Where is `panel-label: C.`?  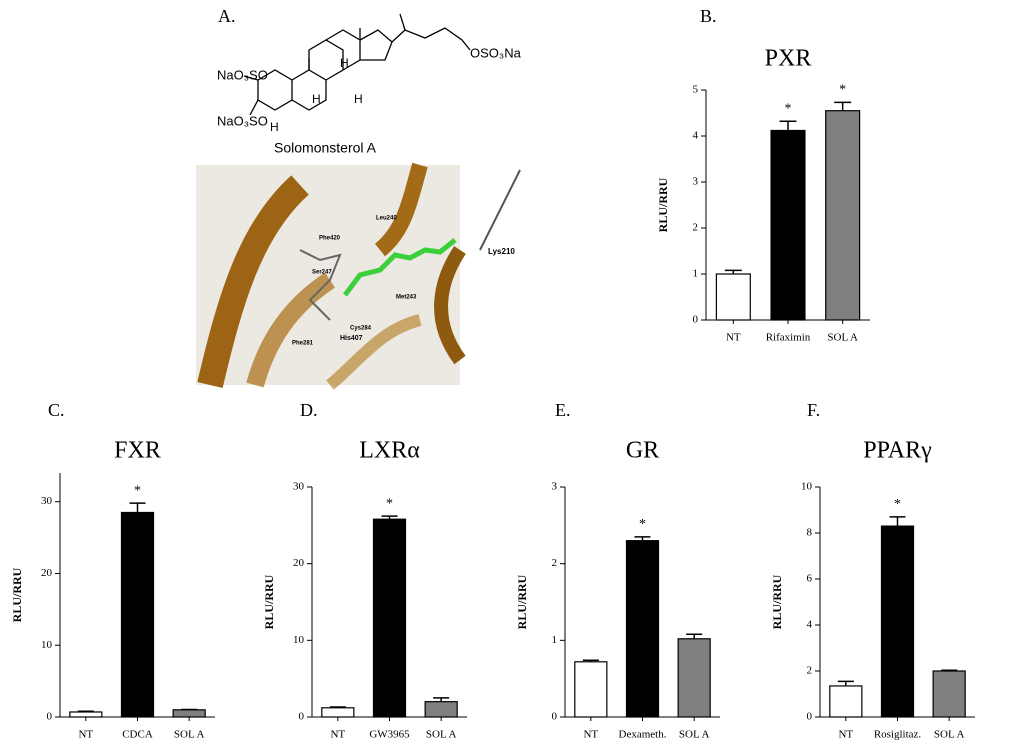
panel-label: C. is located at coordinates (56, 410).